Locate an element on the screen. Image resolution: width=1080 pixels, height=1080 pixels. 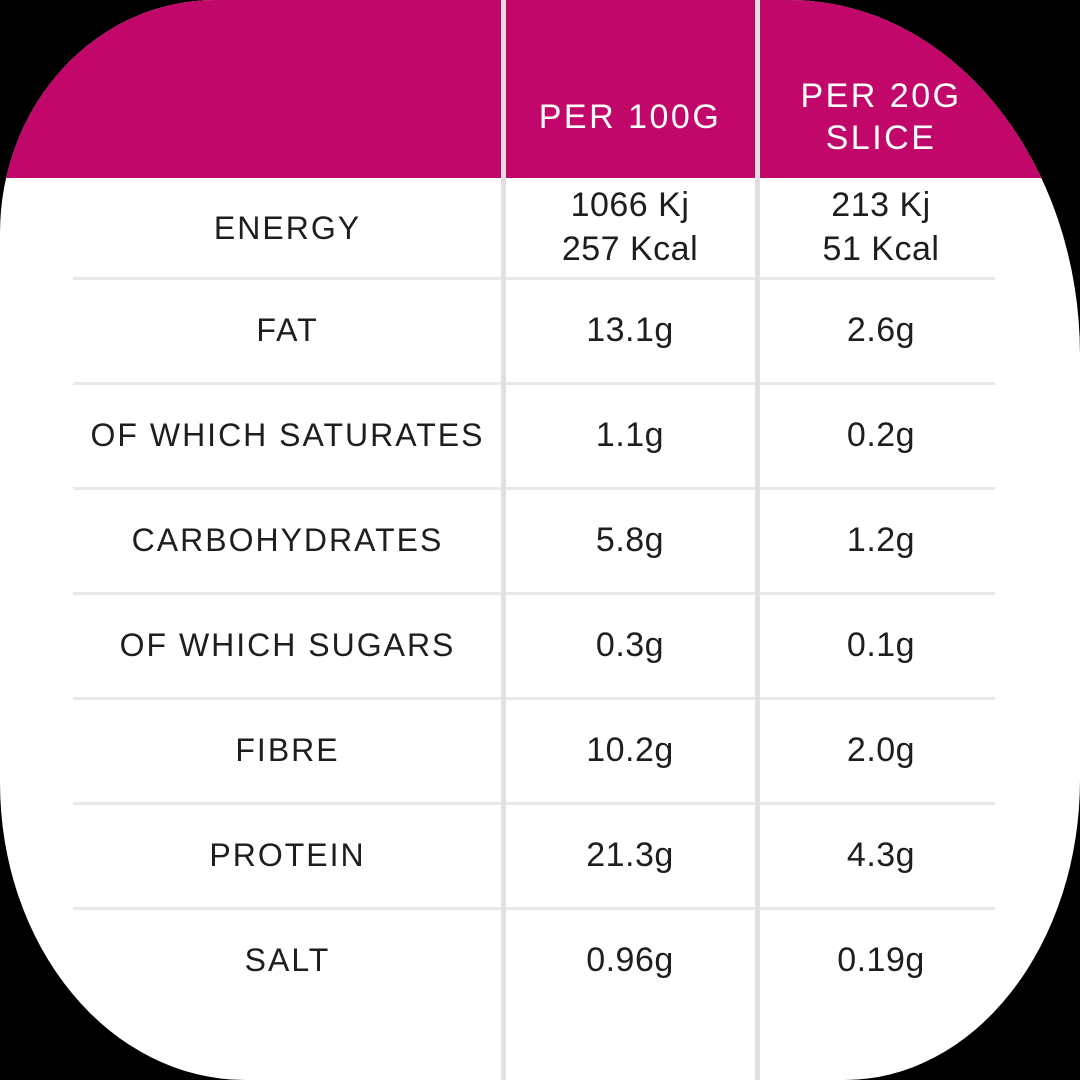
table-row-energy: ENERGY 1066 Kj 257 Kcal 213 Kj 51 Kcal is located at coordinates (540, 228).